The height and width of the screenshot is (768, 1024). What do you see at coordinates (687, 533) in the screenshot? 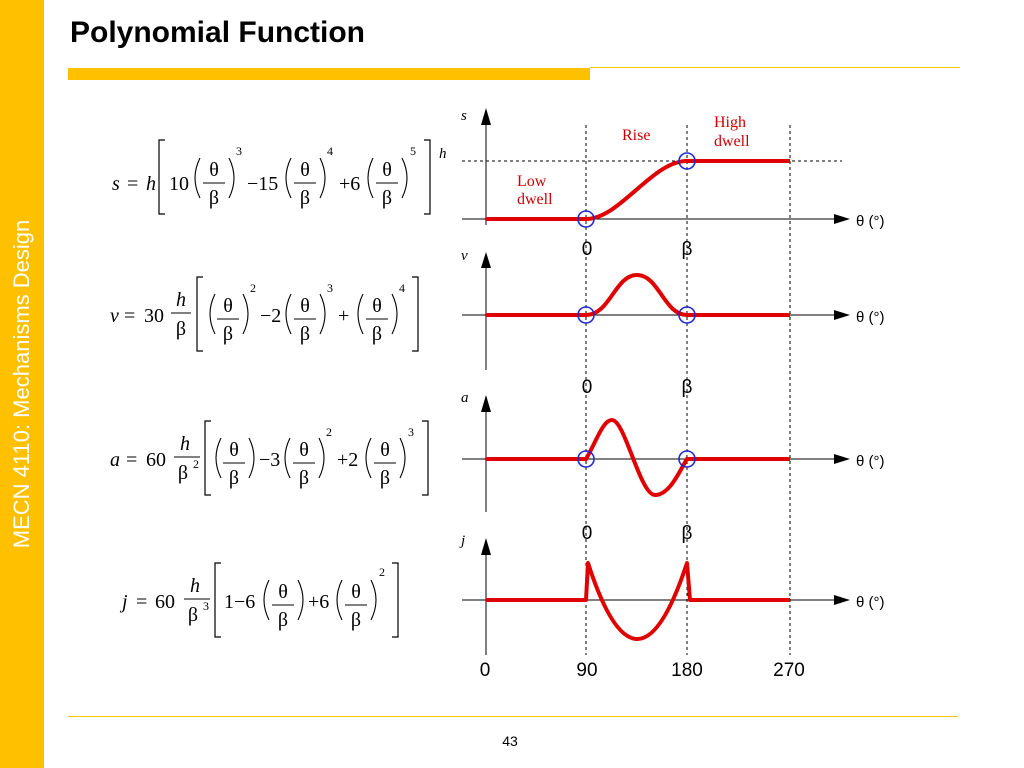
I see `plot-a-mark-beta: β` at bounding box center [687, 533].